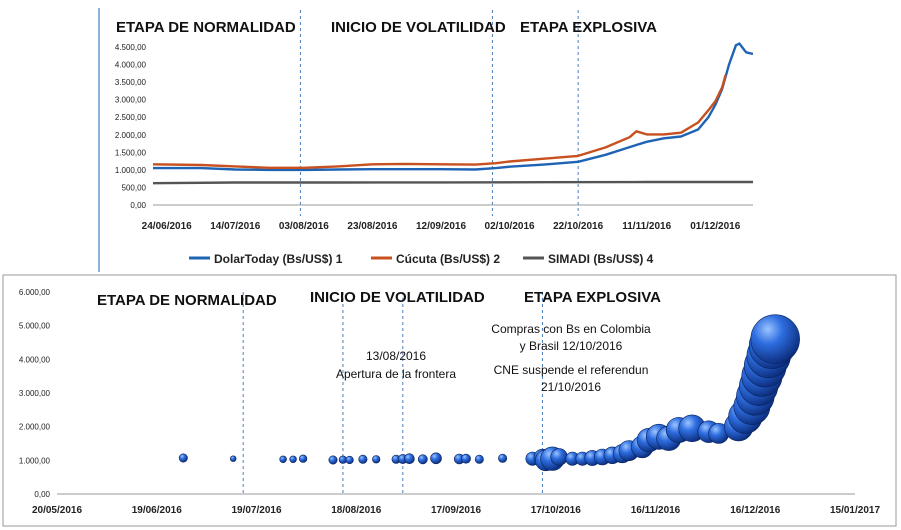 This screenshot has height=530, width=901. I want to click on legend-label-dolartoday: DolarToday (Bs/US$) 1, so click(278, 259).